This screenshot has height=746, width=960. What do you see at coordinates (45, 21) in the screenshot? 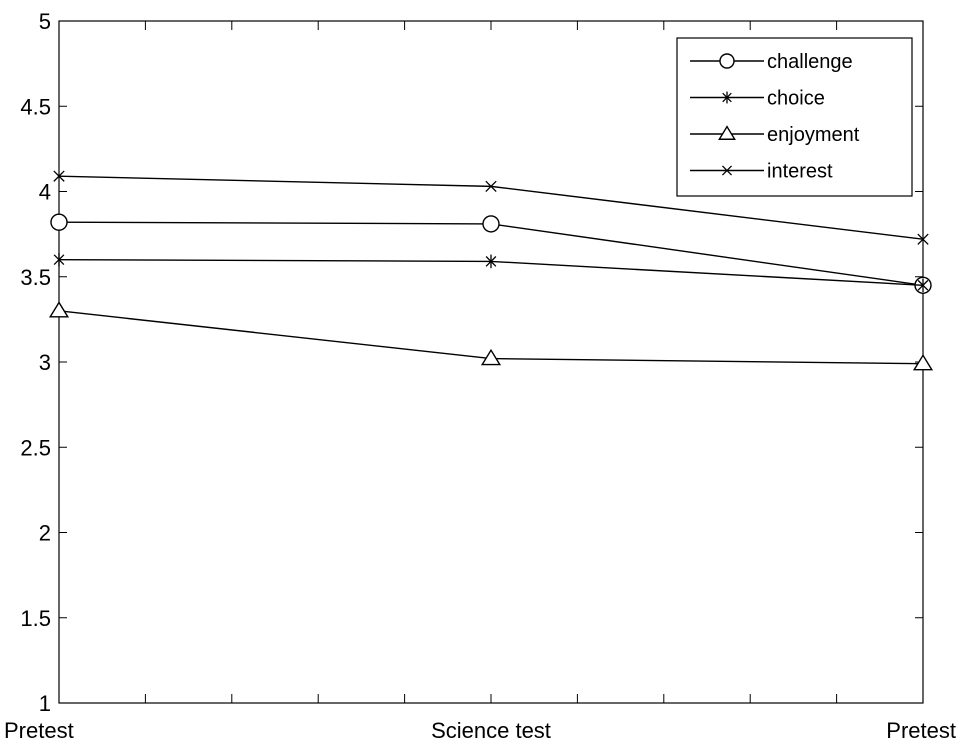
I see `y-tick-label: 5` at bounding box center [45, 21].